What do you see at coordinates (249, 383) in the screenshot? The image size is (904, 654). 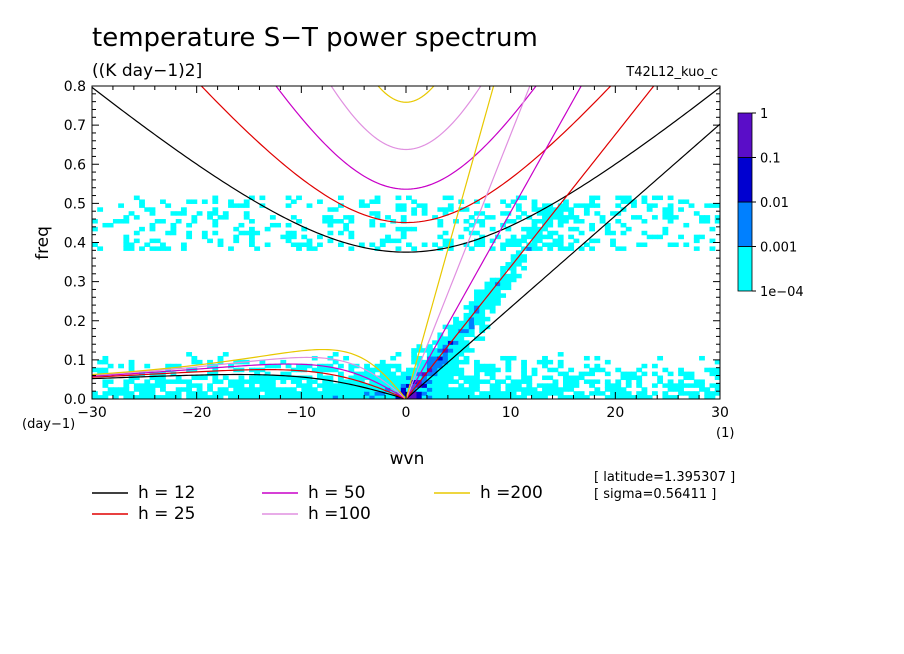 I see `rossby-wave-curve-h25` at bounding box center [249, 383].